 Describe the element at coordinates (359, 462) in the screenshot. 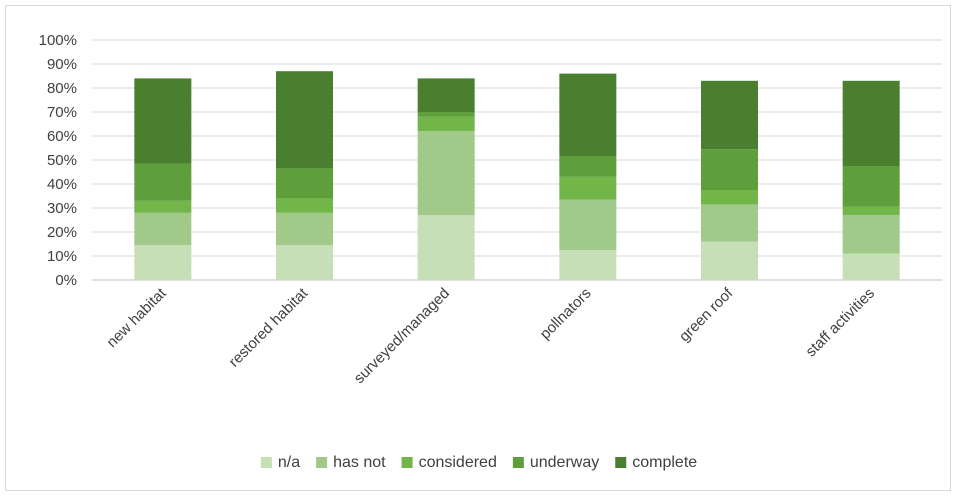

I see `legend-label: has not` at that location.